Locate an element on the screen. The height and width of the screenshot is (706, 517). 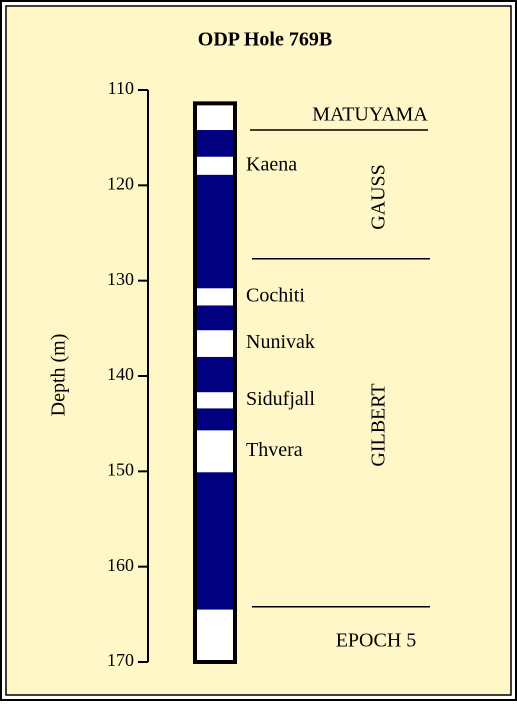
y-tick-label: 150 is located at coordinates (120, 469).